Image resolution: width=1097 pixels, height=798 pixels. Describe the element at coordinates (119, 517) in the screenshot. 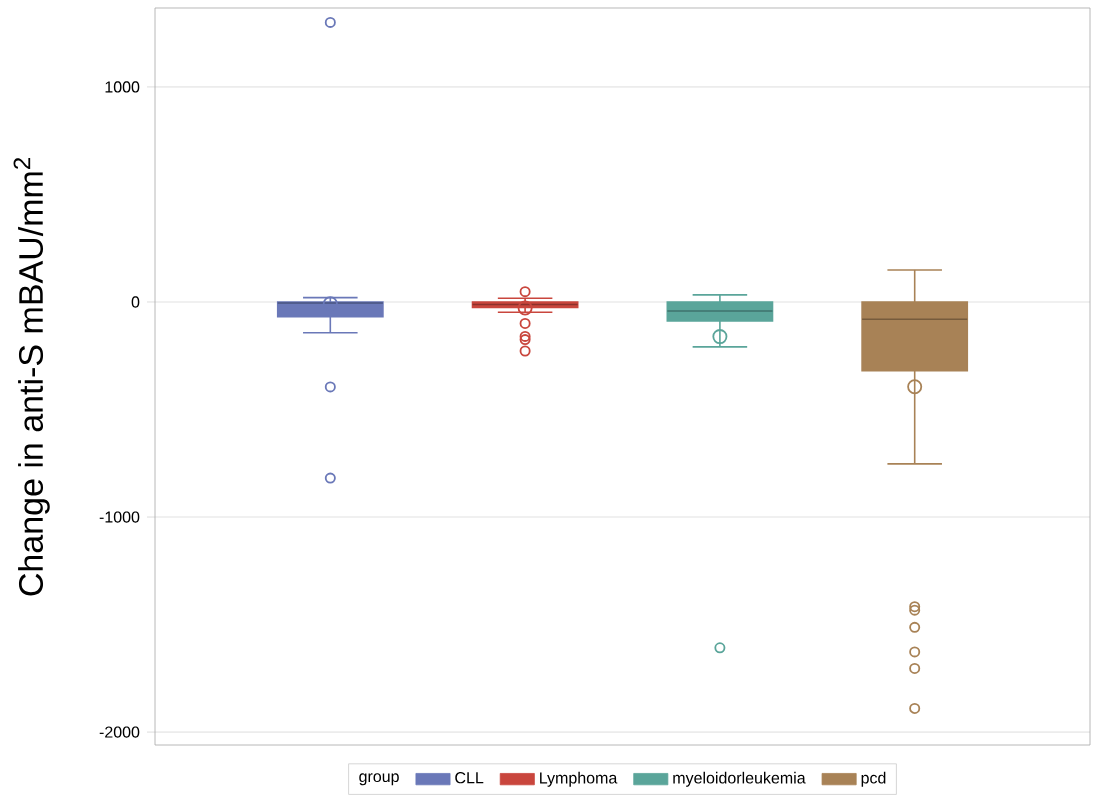

I see `y-tick-label: -1000` at that location.